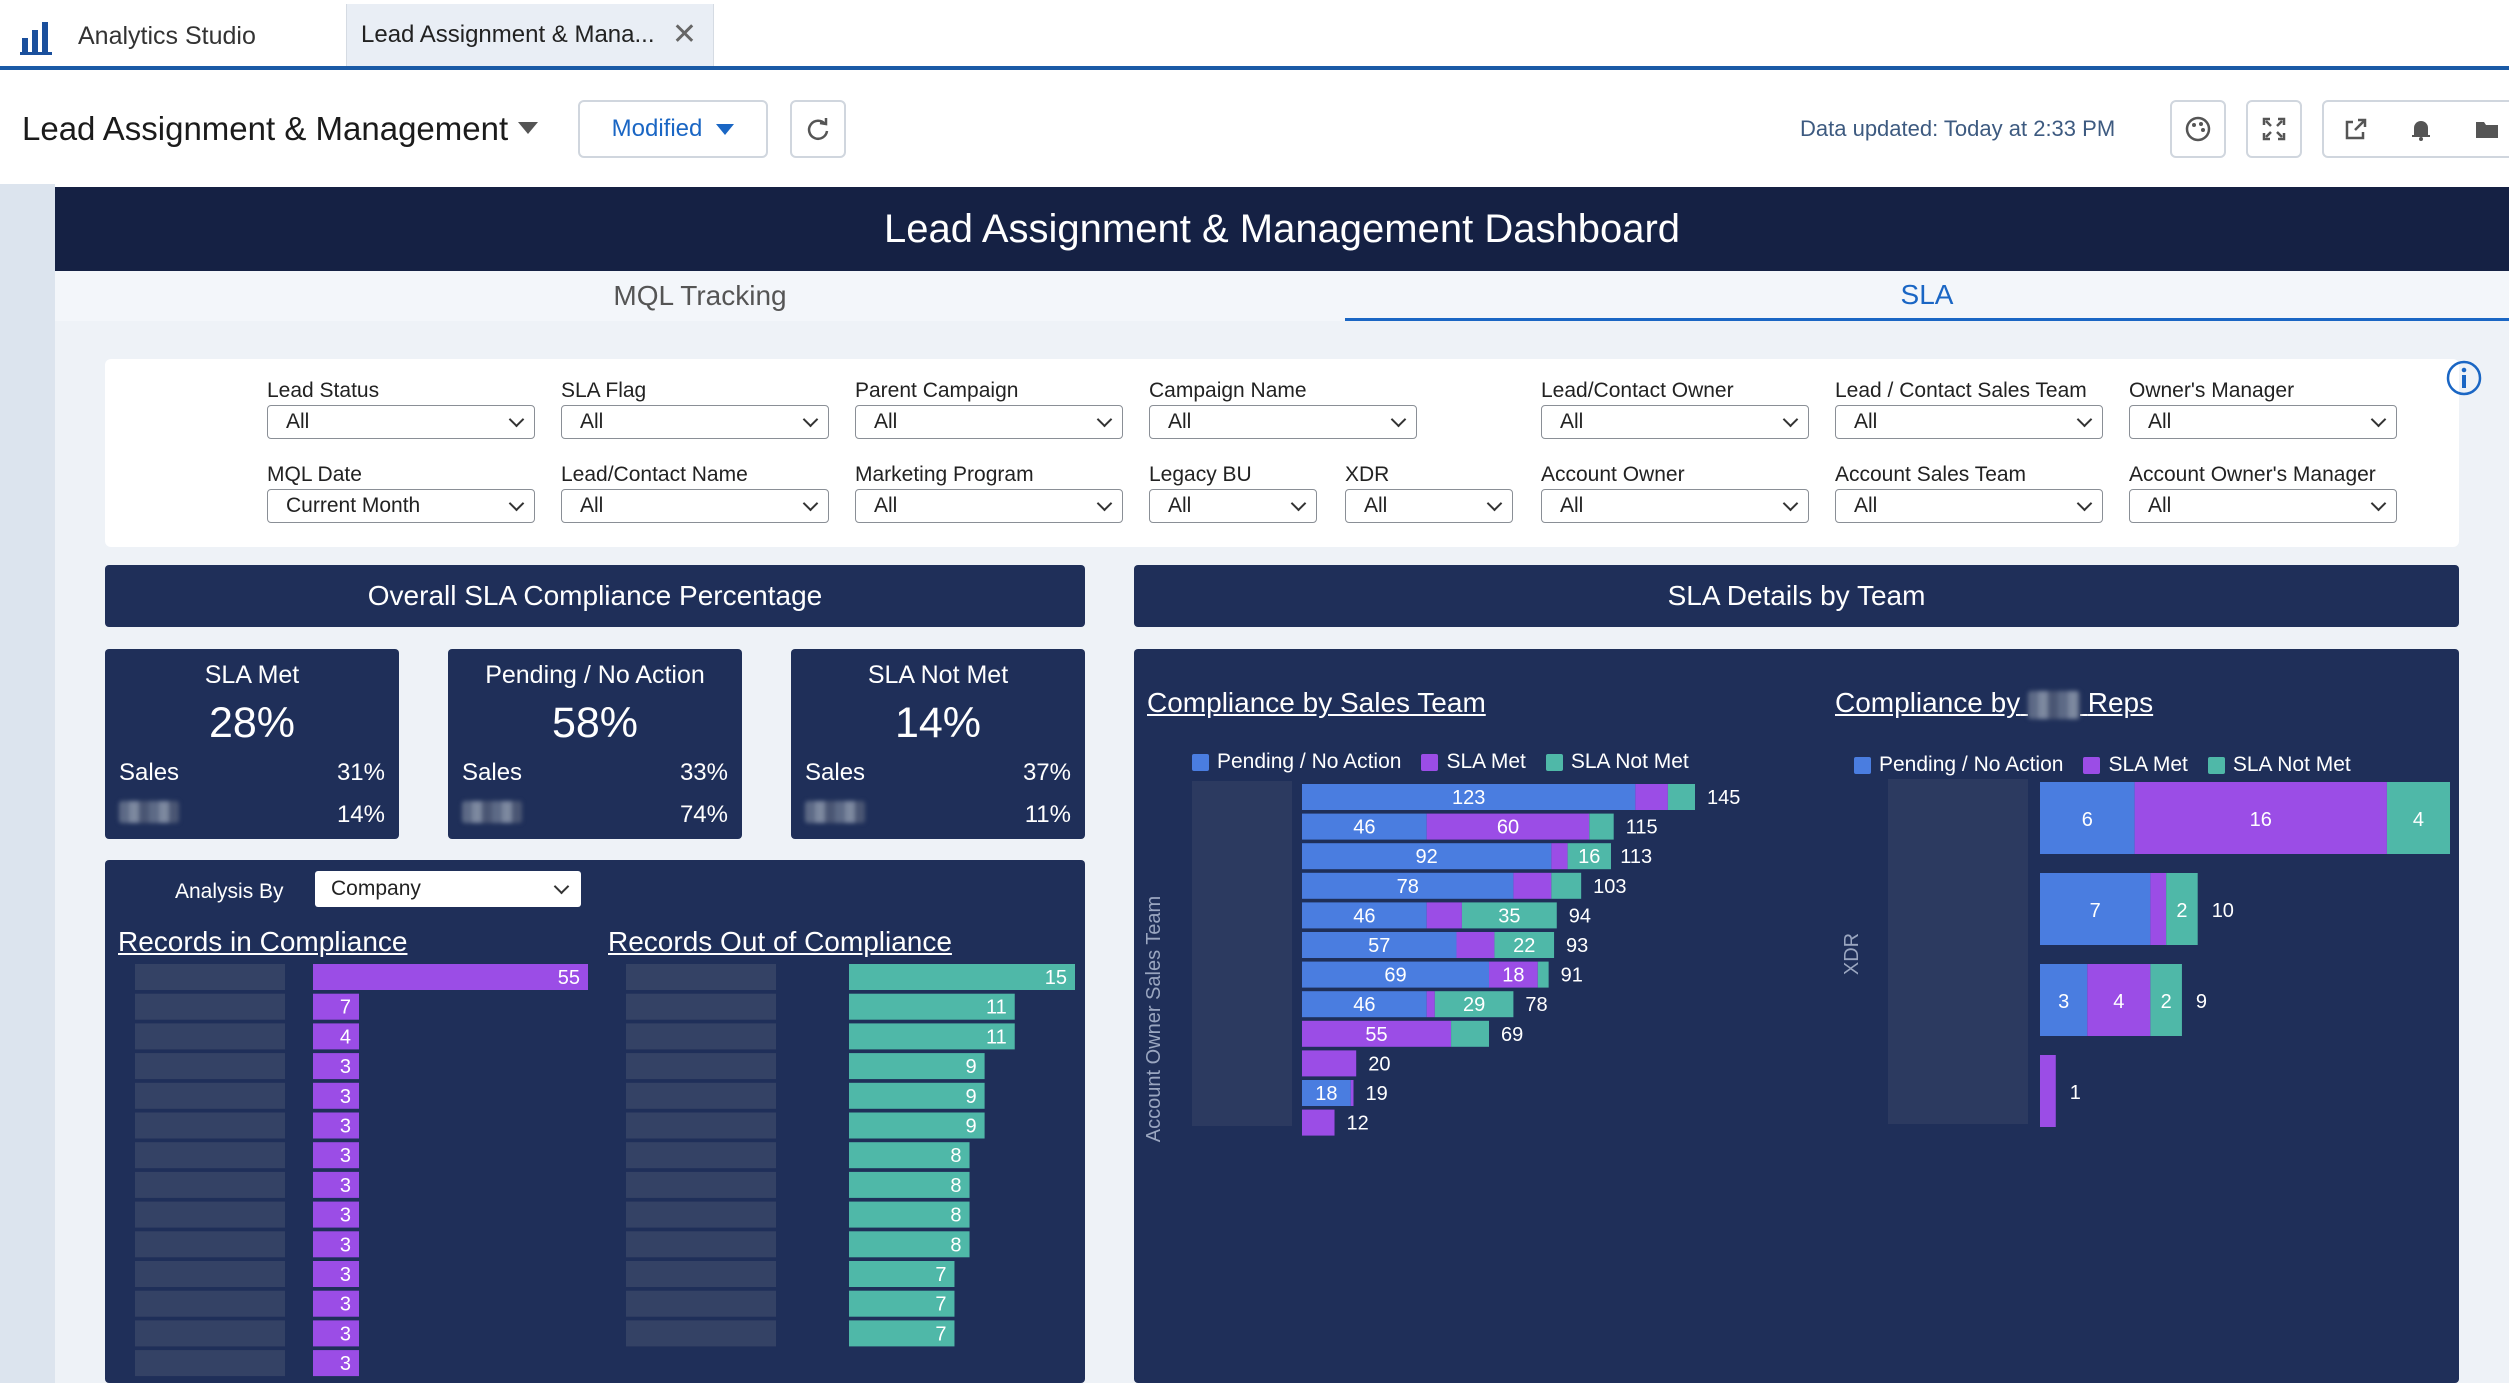 The image size is (2509, 1383). I want to click on share-icon, so click(2356, 129).